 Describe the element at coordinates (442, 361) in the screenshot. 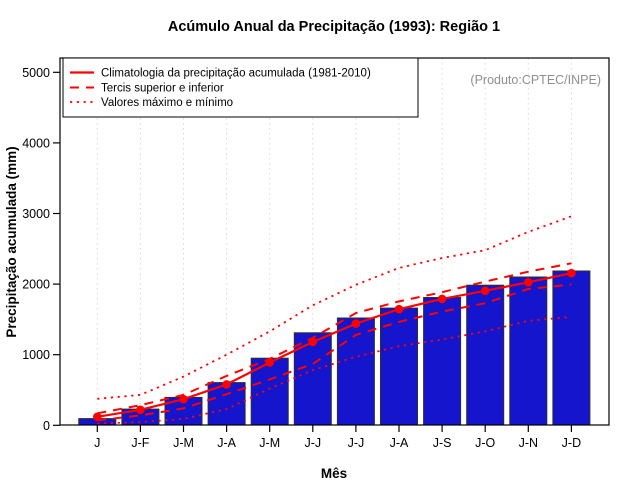

I see `bar-J-S` at that location.